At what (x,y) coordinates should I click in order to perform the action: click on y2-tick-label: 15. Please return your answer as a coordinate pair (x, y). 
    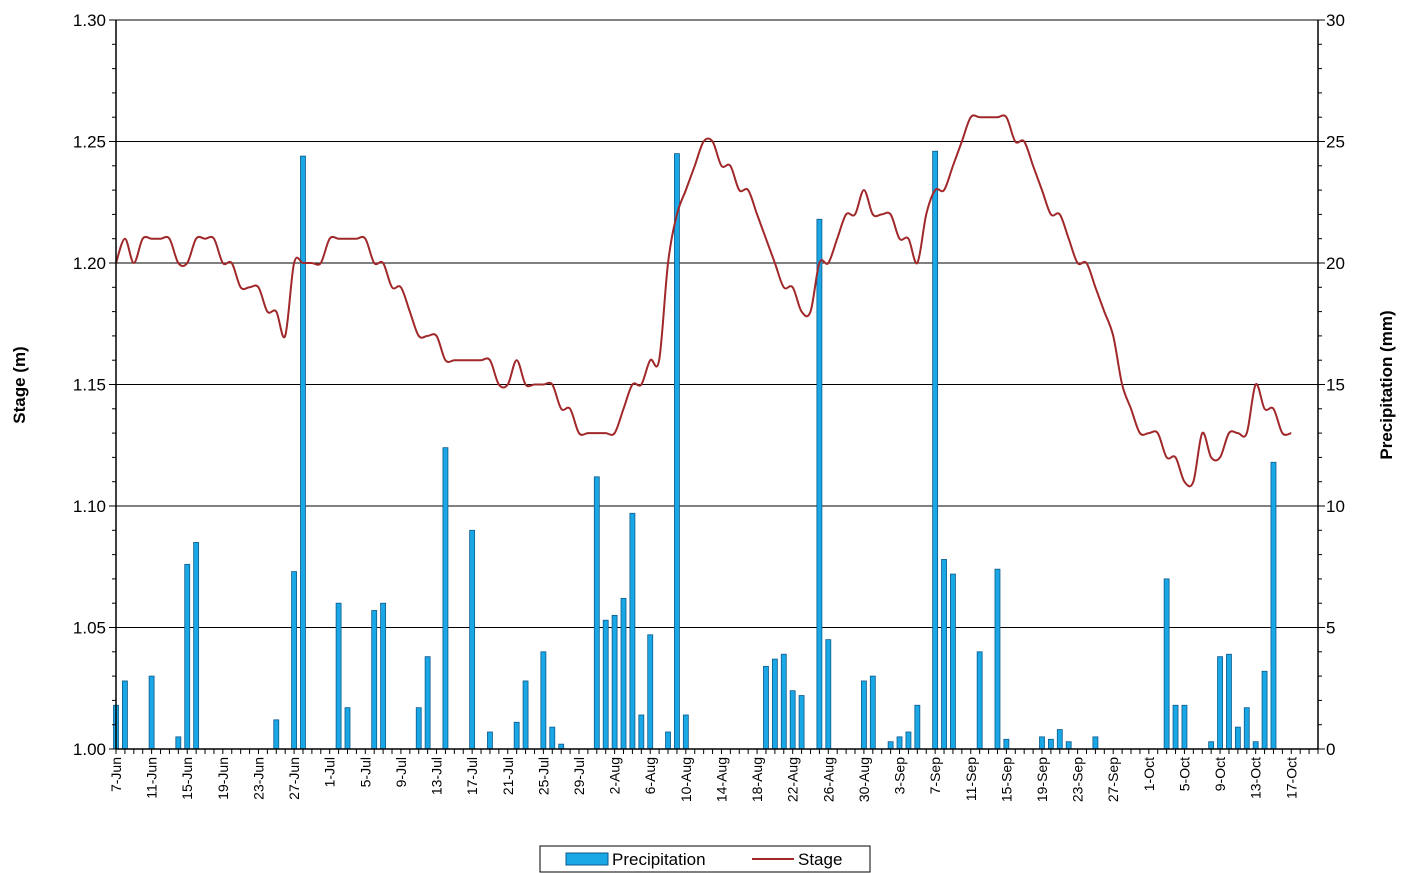
    Looking at the image, I should click on (1335, 385).